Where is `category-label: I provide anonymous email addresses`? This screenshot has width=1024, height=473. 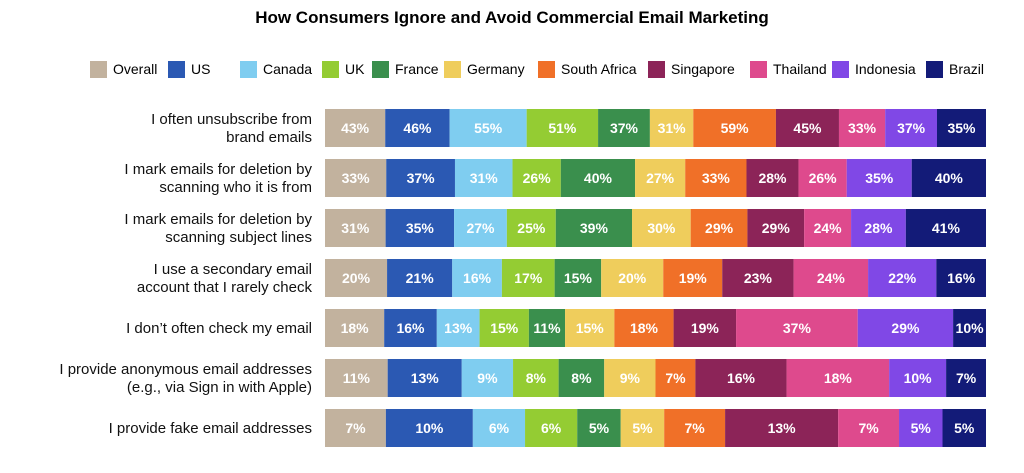
category-label: I provide anonymous email addresses is located at coordinates (185, 369).